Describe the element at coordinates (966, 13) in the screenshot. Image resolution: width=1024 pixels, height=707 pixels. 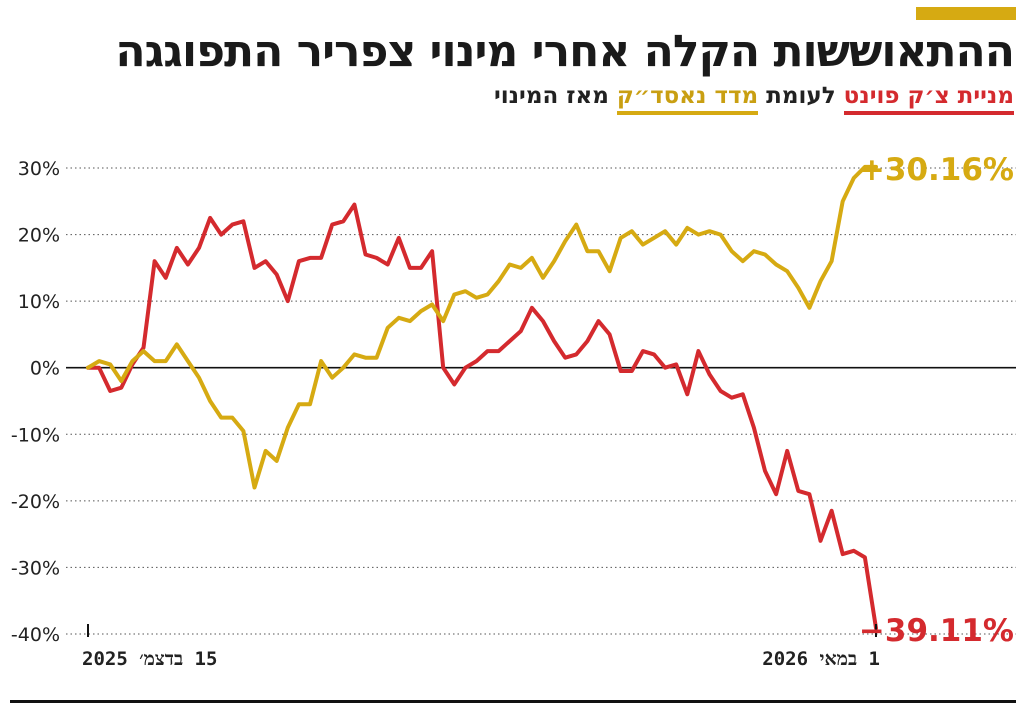
I see `accent-bar` at that location.